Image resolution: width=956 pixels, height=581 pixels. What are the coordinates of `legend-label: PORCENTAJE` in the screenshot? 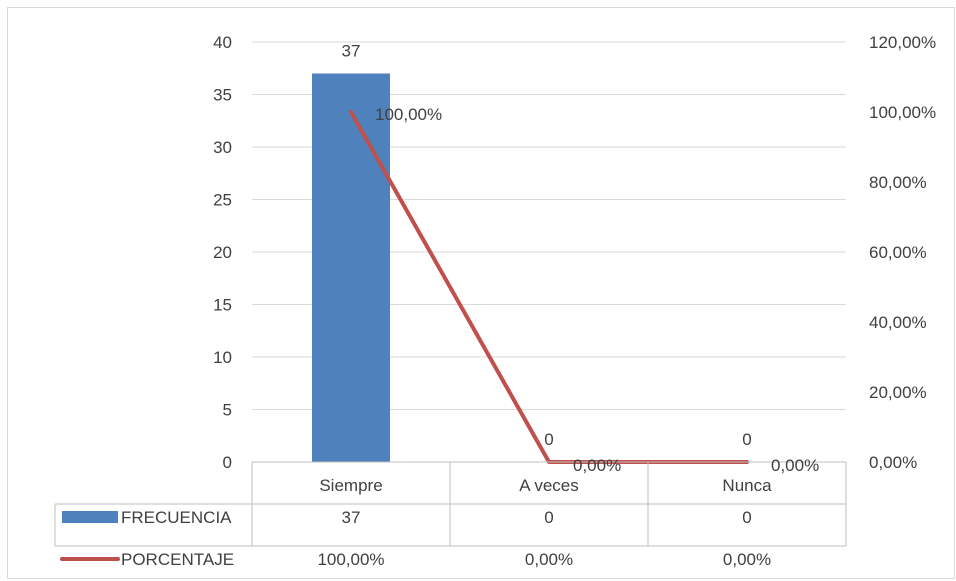 It's located at (177, 559).